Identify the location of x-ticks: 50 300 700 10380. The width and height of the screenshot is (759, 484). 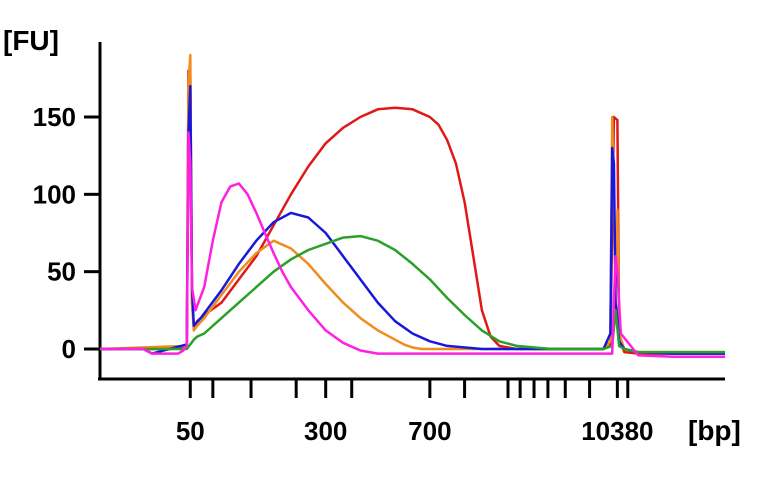
(415, 413).